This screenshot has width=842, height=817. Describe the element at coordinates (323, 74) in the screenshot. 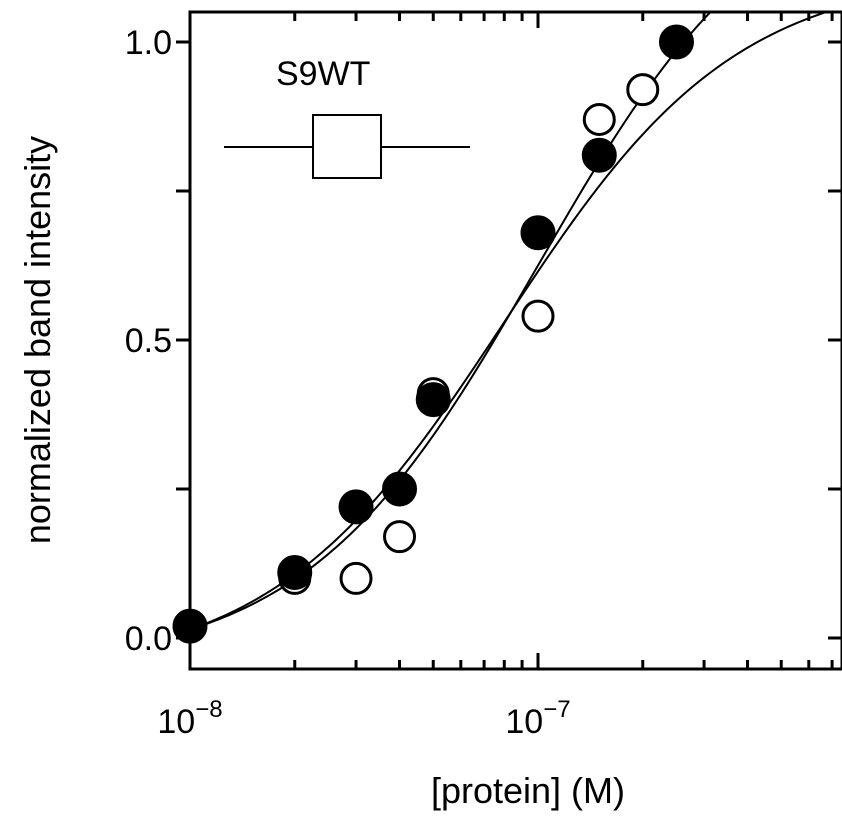

I see `legend-label: S9WT` at that location.